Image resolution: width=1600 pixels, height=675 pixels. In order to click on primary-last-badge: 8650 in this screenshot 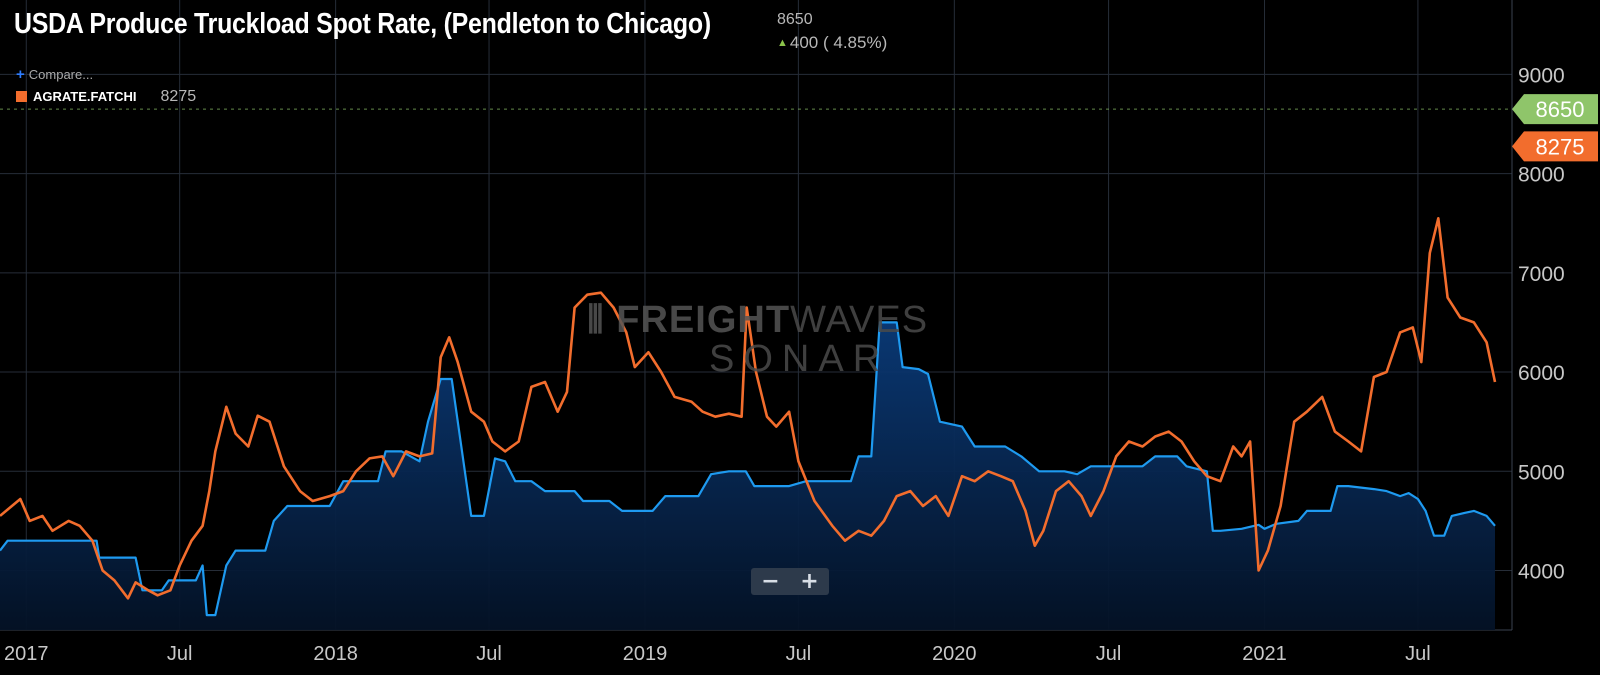, I will do `click(1555, 109)`.